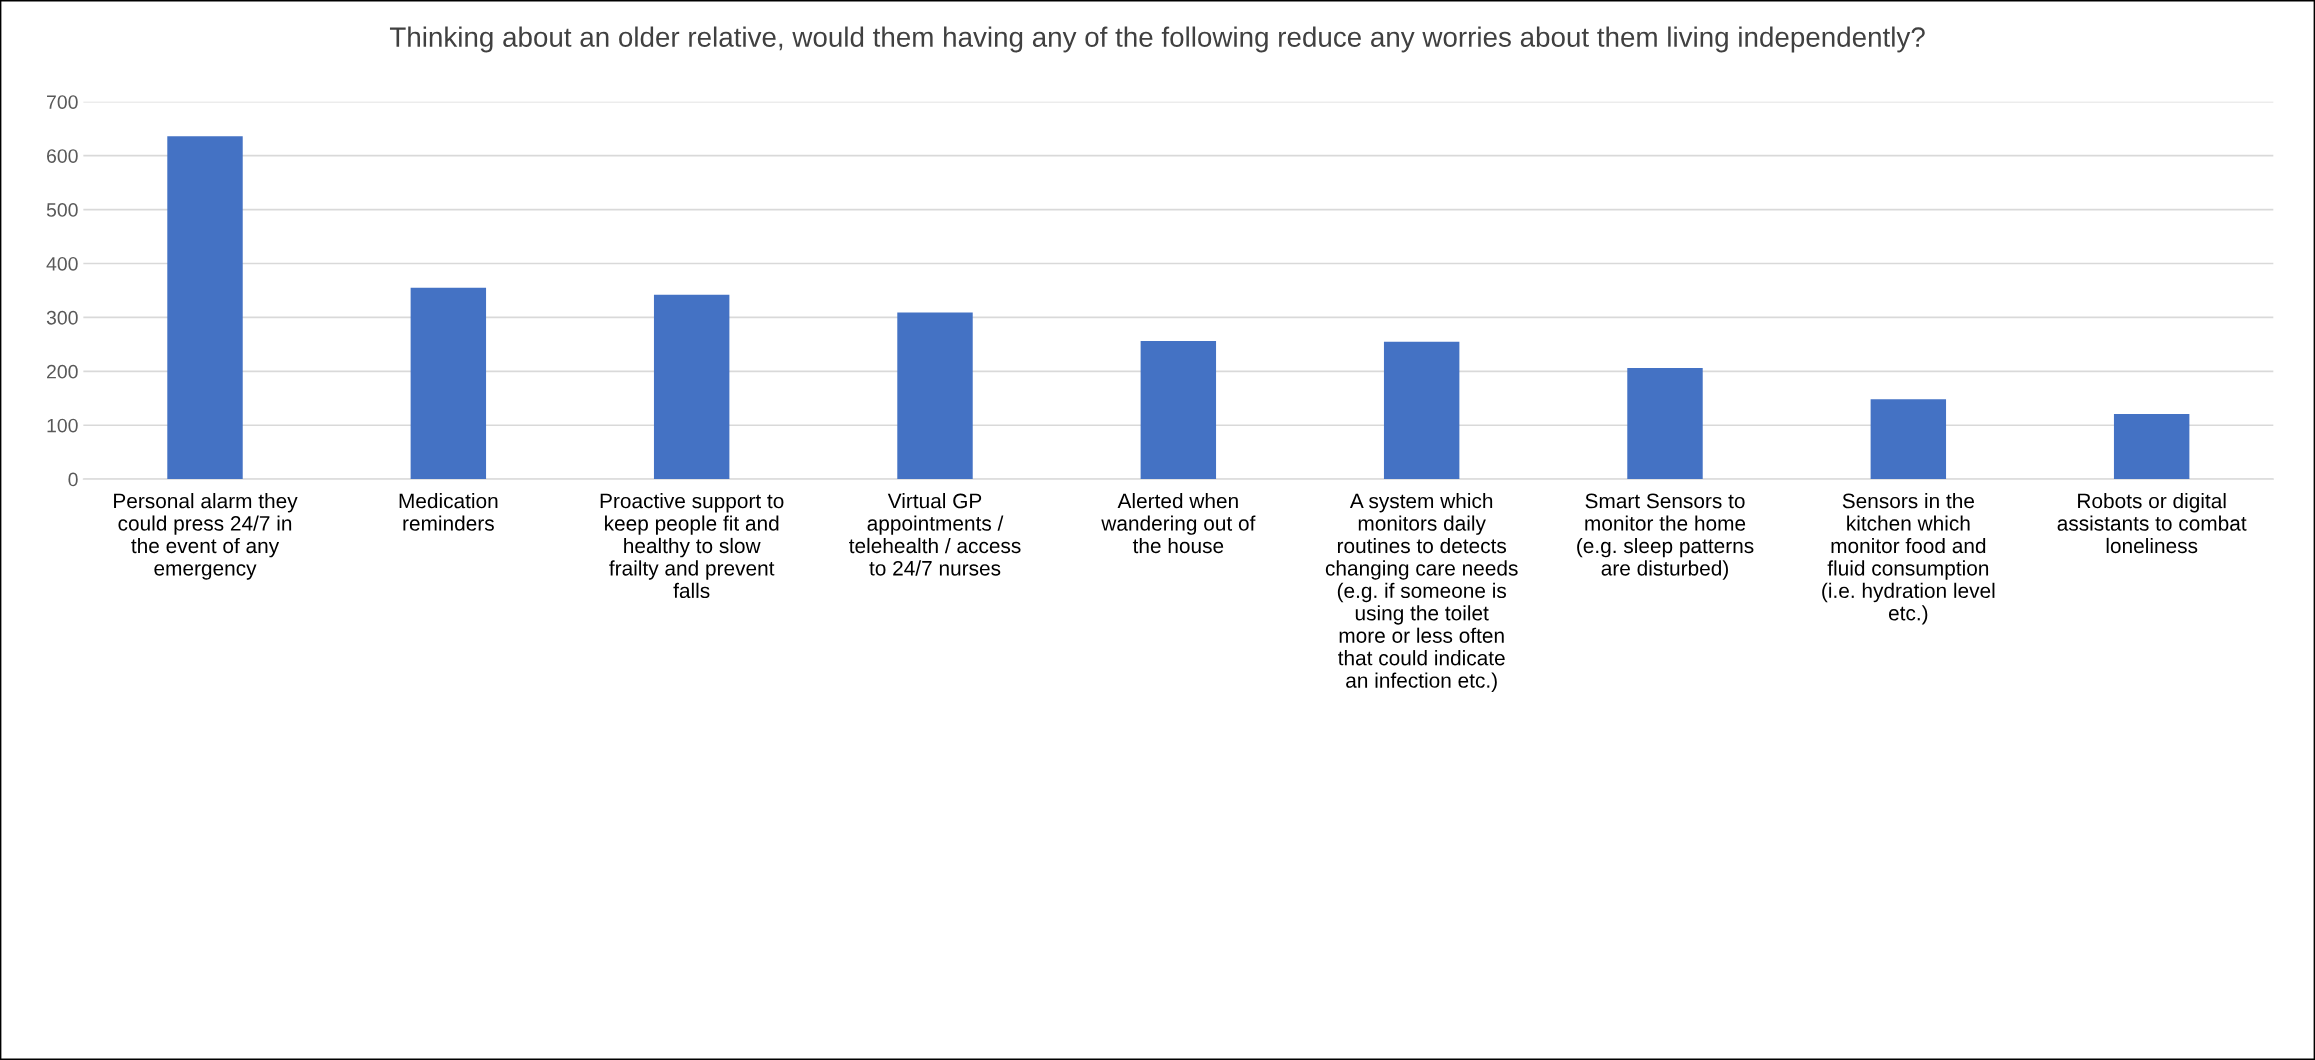 Image resolution: width=2315 pixels, height=1060 pixels. Describe the element at coordinates (1178, 523) in the screenshot. I see `x-tick-label: Alerted when wandering out of the house` at that location.